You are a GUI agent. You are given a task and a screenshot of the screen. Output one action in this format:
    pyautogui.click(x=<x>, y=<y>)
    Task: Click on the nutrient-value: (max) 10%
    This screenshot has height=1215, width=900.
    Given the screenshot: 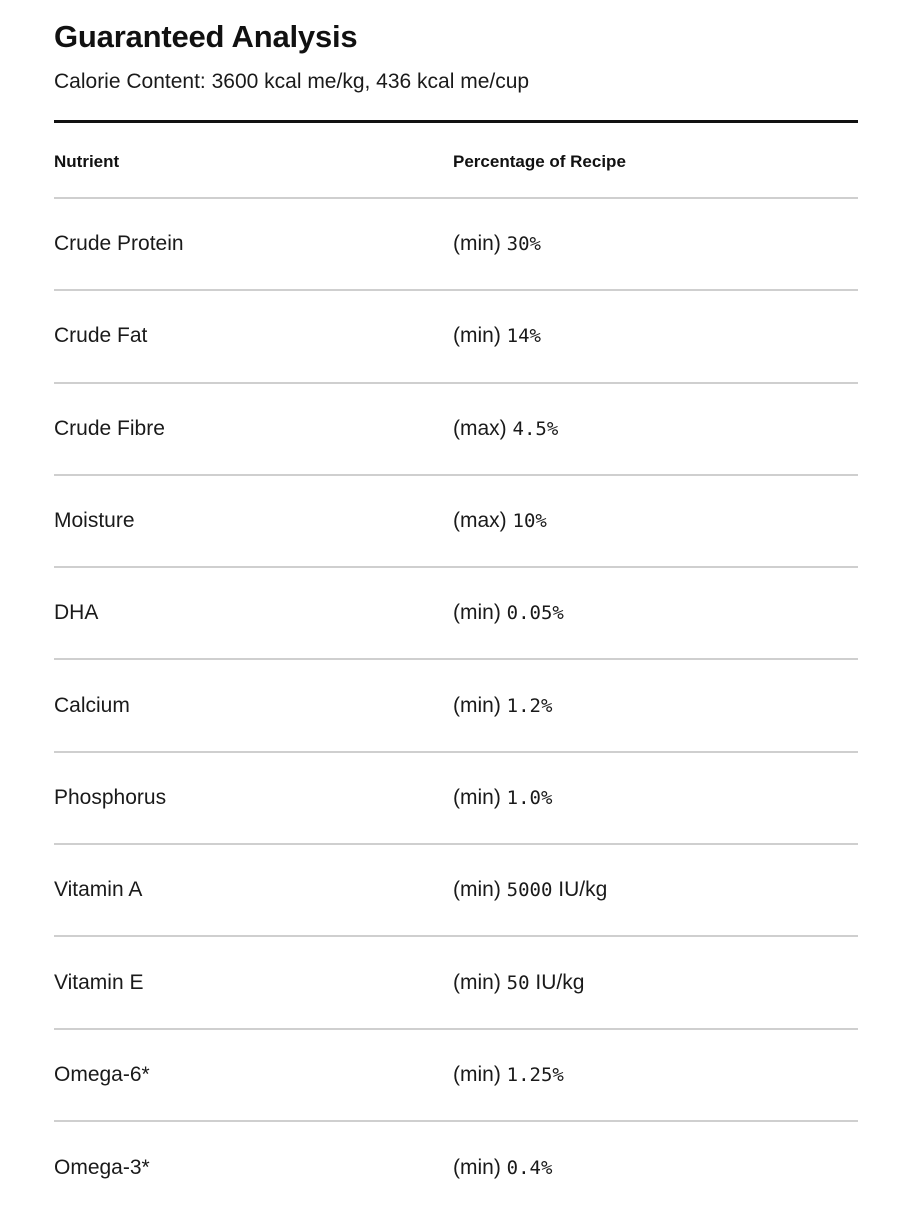 What is the action you would take?
    pyautogui.click(x=655, y=521)
    